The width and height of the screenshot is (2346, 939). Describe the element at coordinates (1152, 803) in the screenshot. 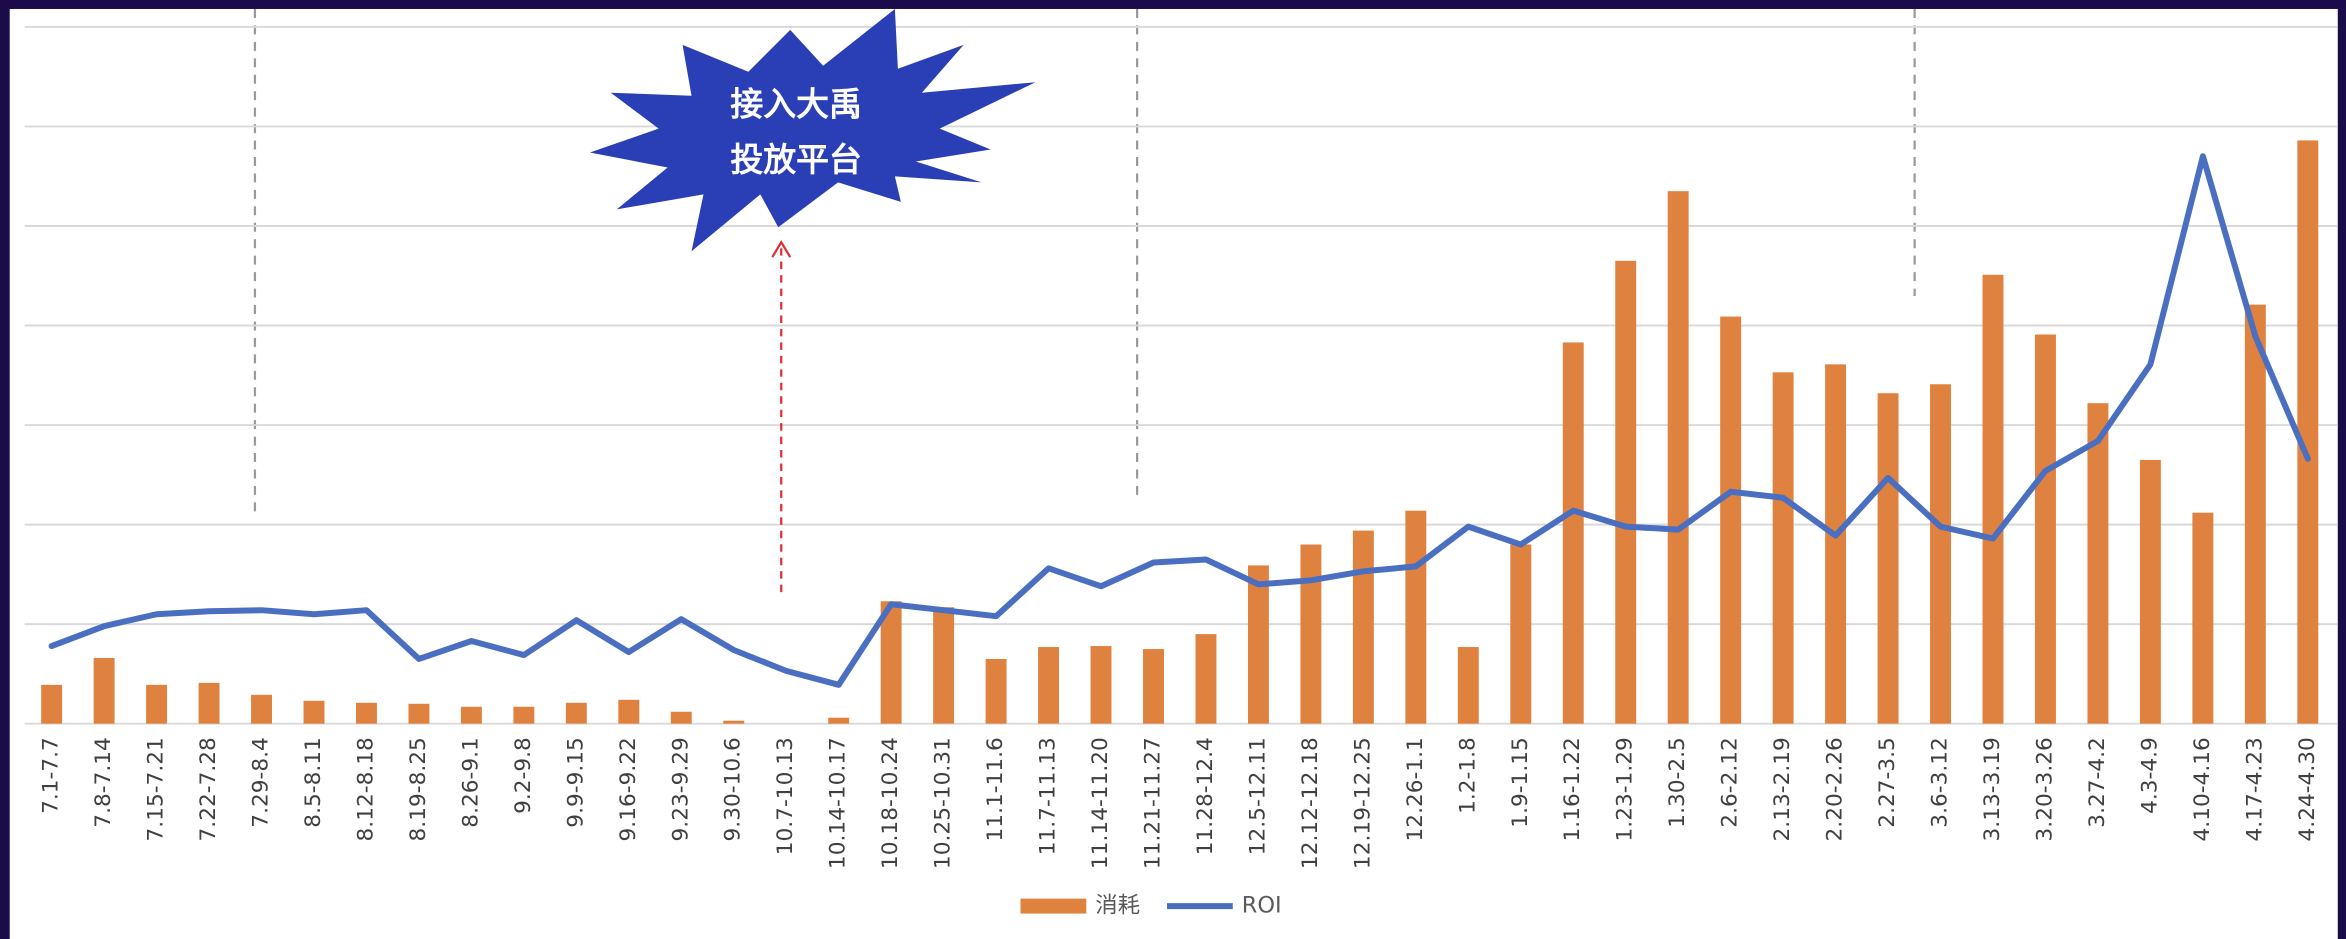

I see `x-tick-label: 11.21-11.27` at that location.